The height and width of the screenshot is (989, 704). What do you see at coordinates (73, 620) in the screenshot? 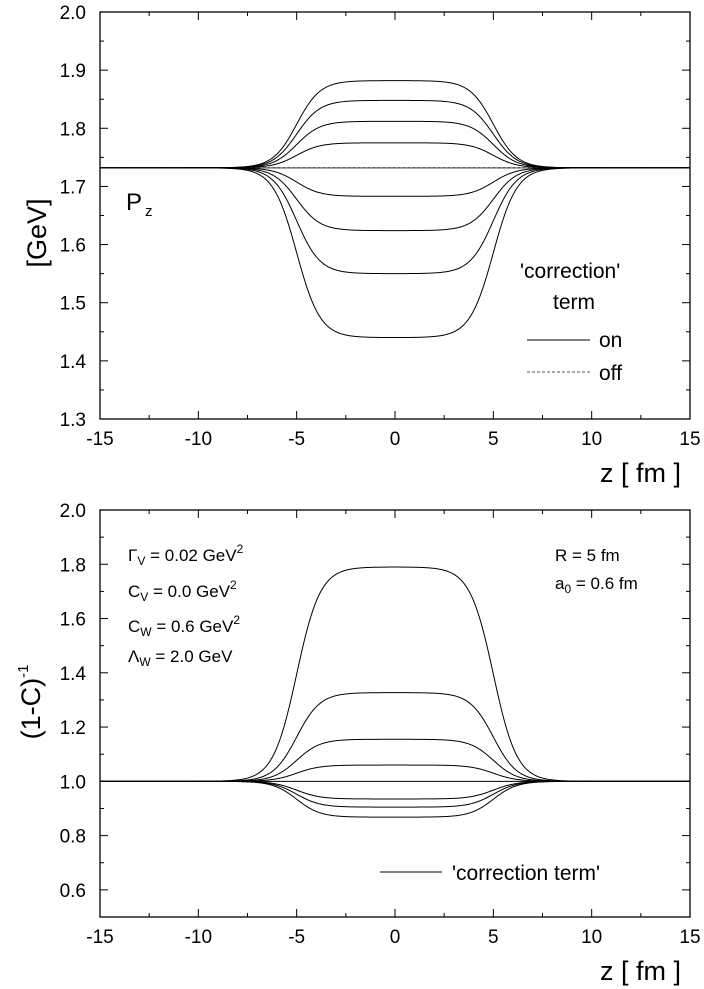
I see `bottom-y-tick-label: 1.6` at bounding box center [73, 620].